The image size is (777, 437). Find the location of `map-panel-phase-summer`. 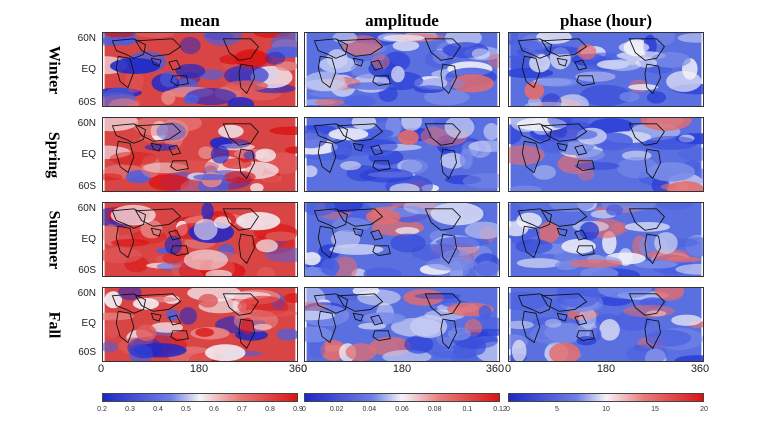

map-panel-phase-summer is located at coordinates (606, 239).